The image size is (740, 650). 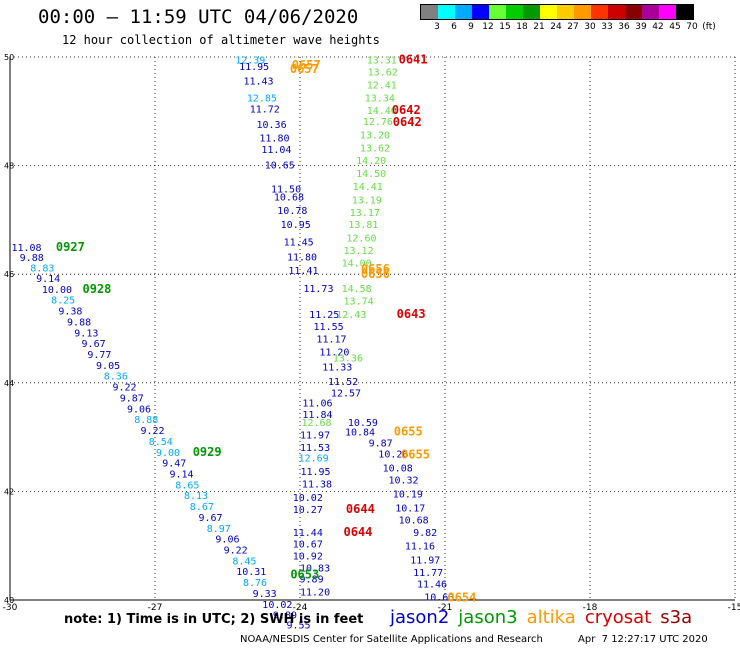 What do you see at coordinates (432, 585) in the screenshot?
I see `wave-height-value: 11.46` at bounding box center [432, 585].